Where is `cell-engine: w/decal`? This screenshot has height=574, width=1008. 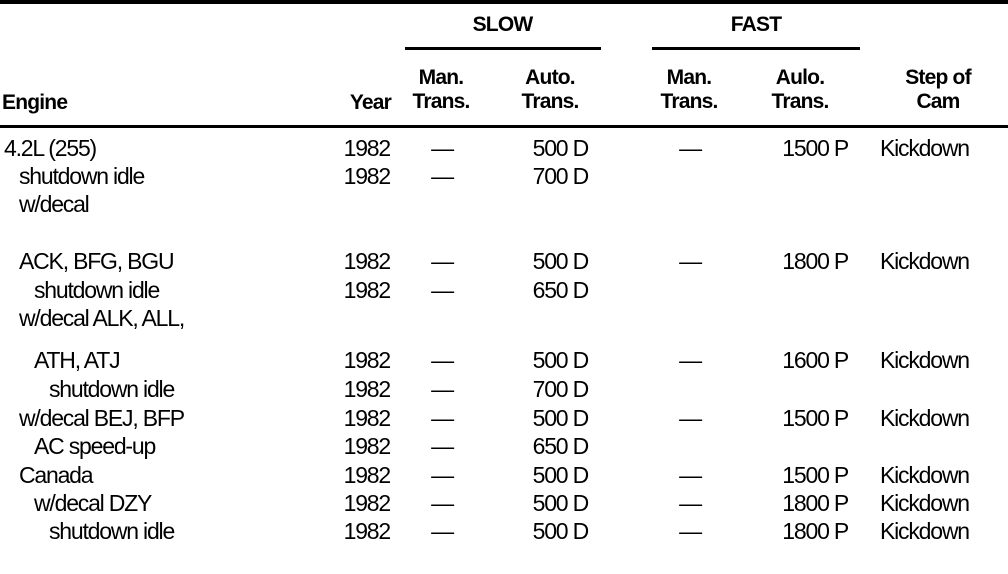 cell-engine: w/decal is located at coordinates (54, 204).